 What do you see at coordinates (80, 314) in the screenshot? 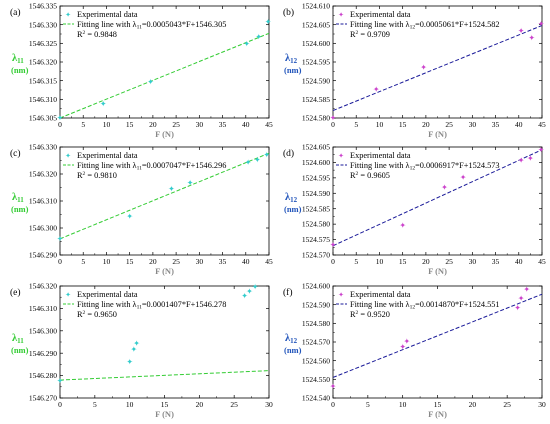
I see `r2-prefix: R` at bounding box center [80, 314].